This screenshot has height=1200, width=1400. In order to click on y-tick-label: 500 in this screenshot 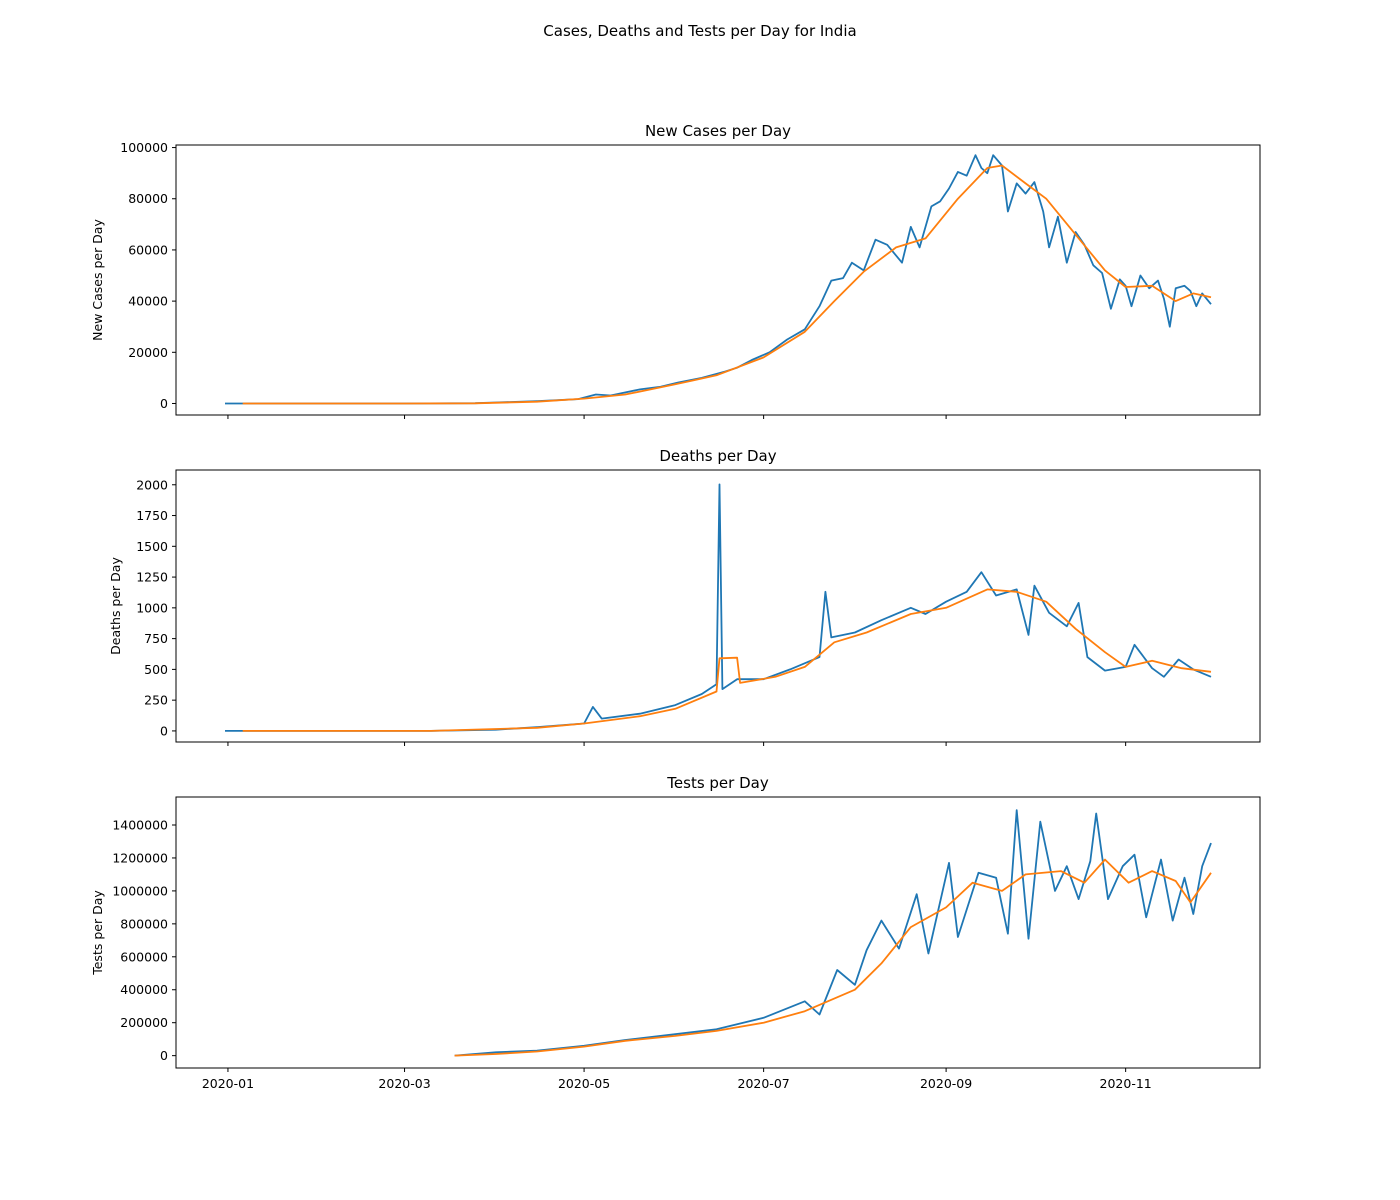, I will do `click(156, 669)`.